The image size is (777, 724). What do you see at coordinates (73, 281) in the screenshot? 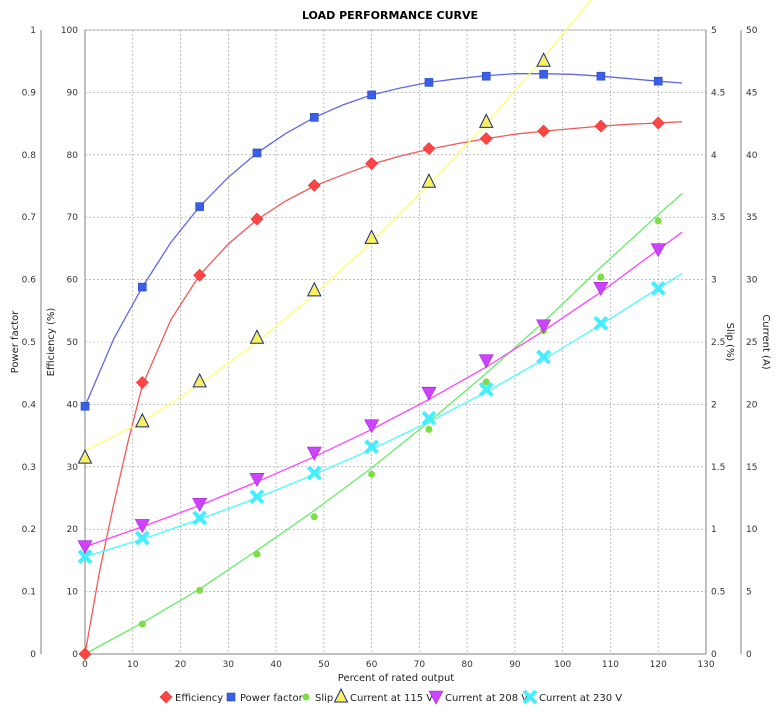
I see `efficiency-tick-label: 60` at bounding box center [73, 281].